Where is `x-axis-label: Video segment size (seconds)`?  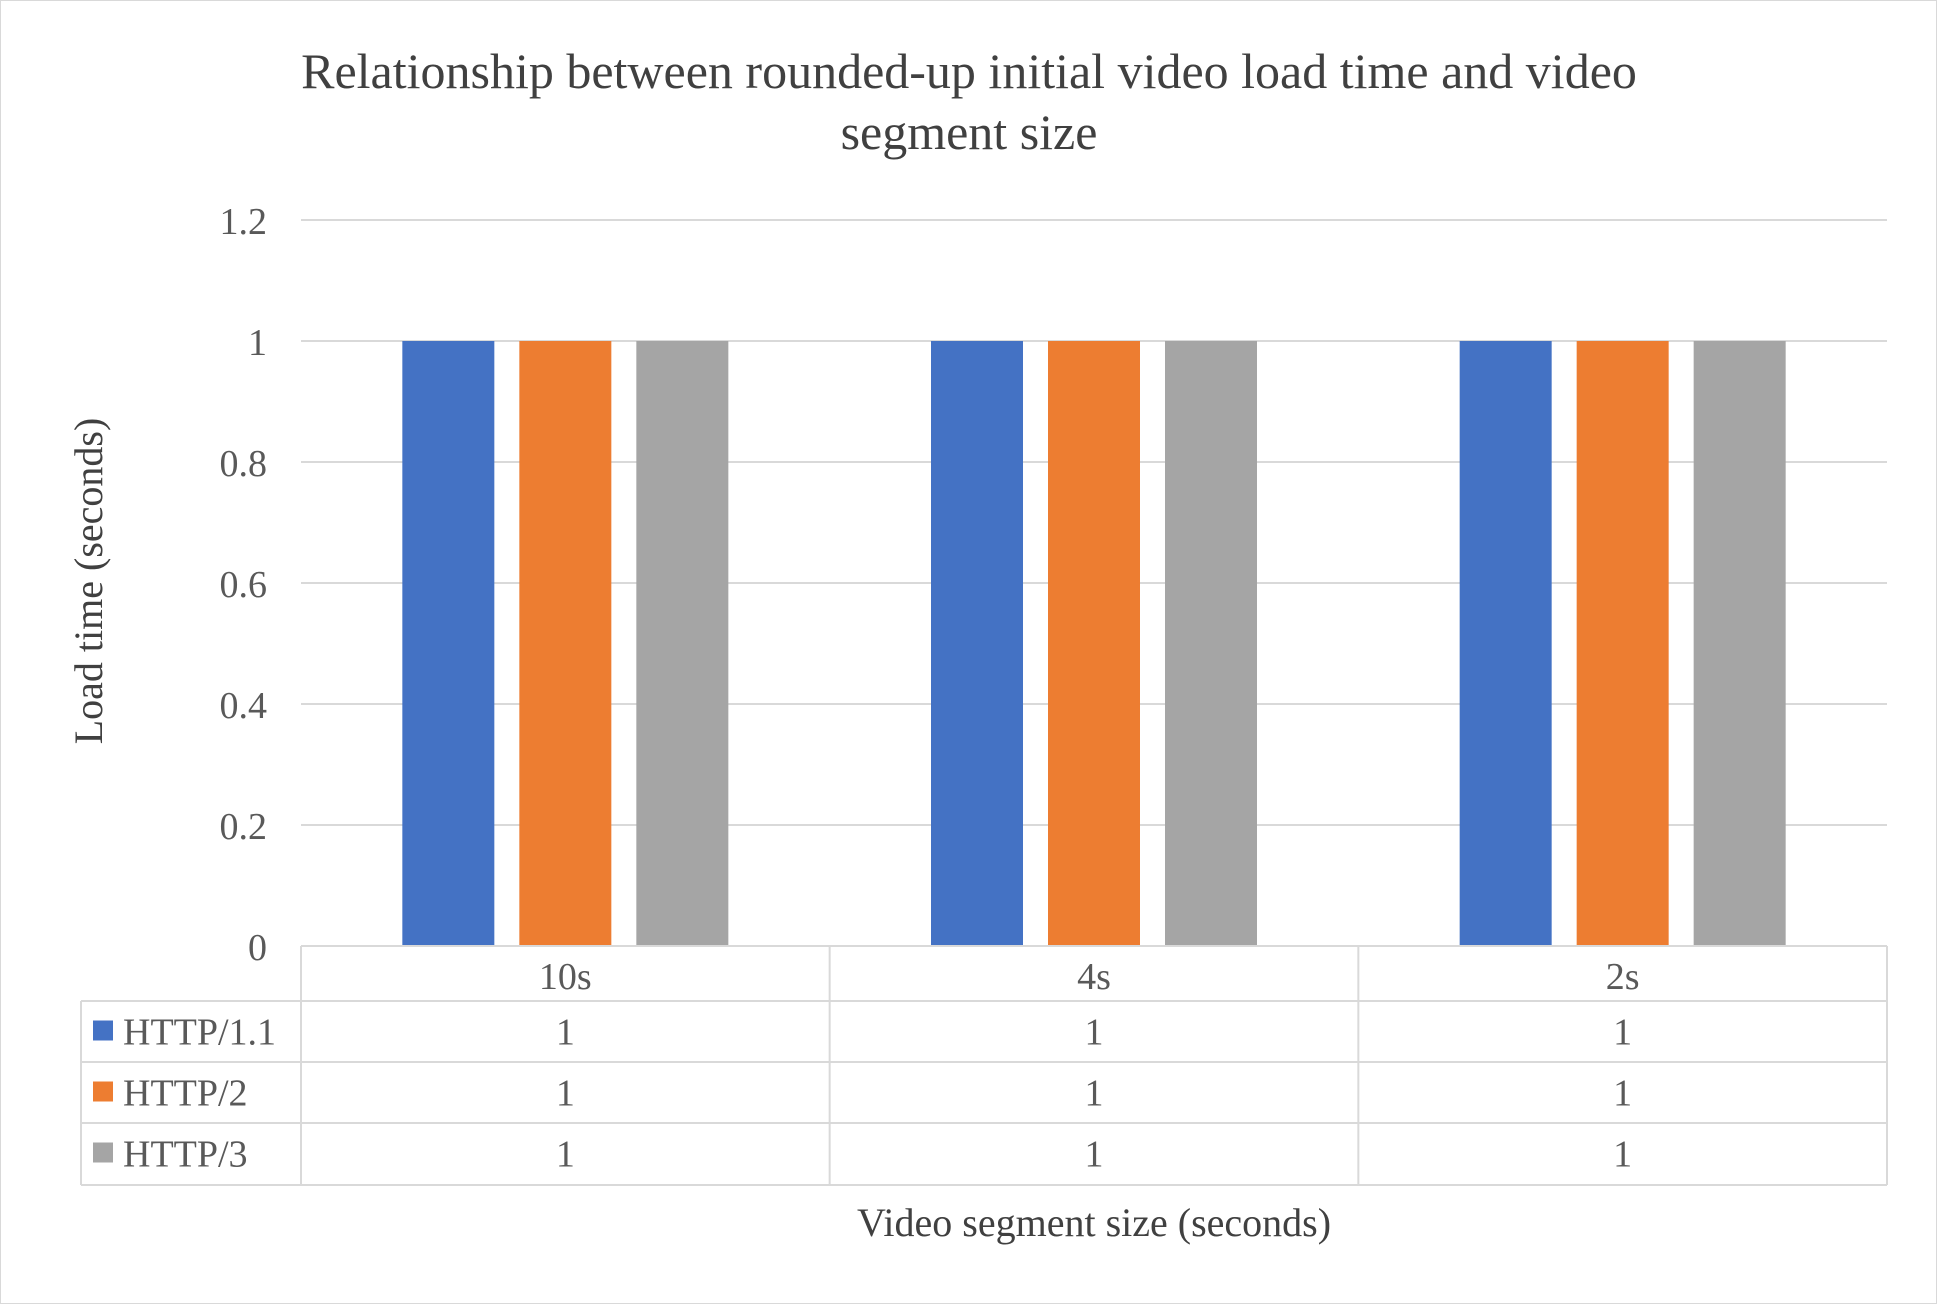
x-axis-label: Video segment size (seconds) is located at coordinates (1094, 1222).